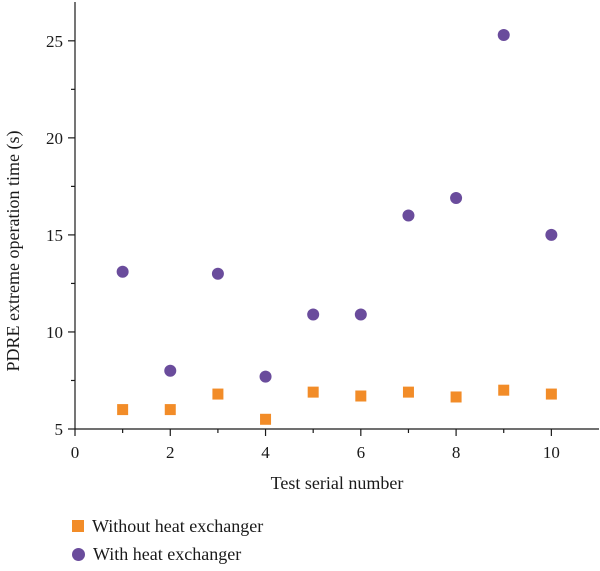 Image resolution: width=600 pixels, height=571 pixels. I want to click on legend-label-without: Without heat exchanger, so click(178, 525).